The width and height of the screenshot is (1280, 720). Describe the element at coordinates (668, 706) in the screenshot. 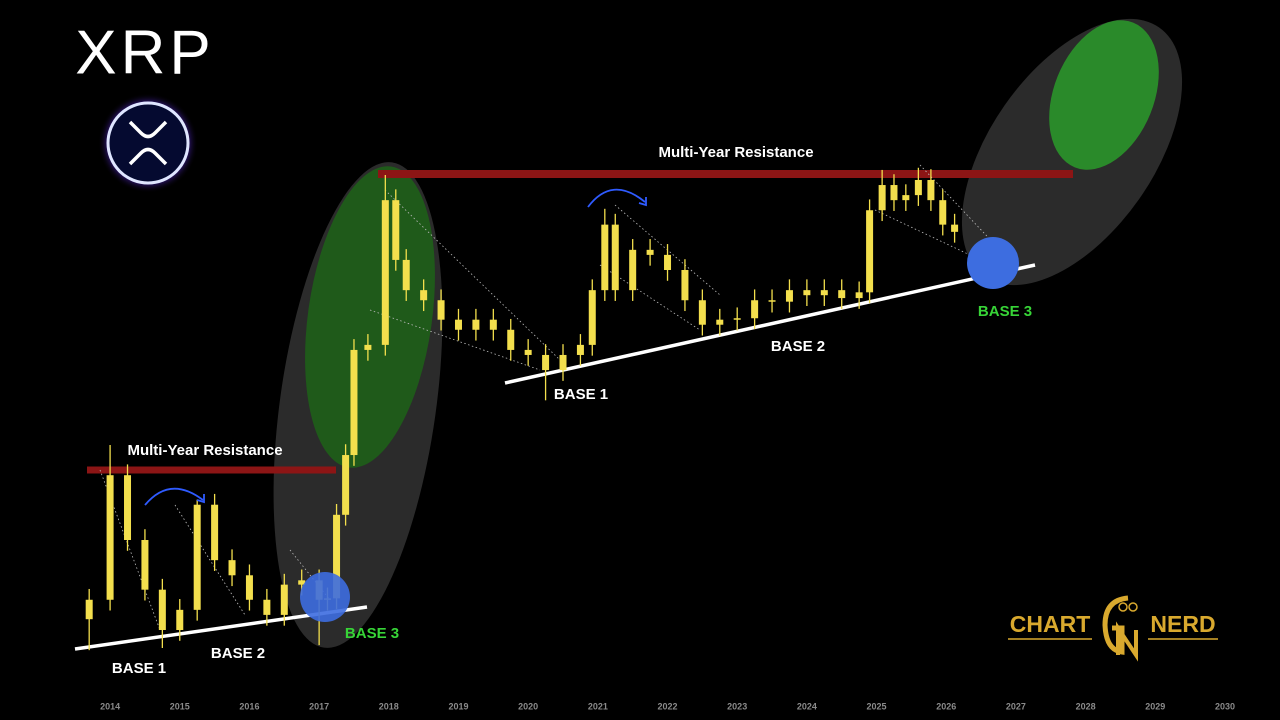

I see `x-tick-label: 2022` at that location.